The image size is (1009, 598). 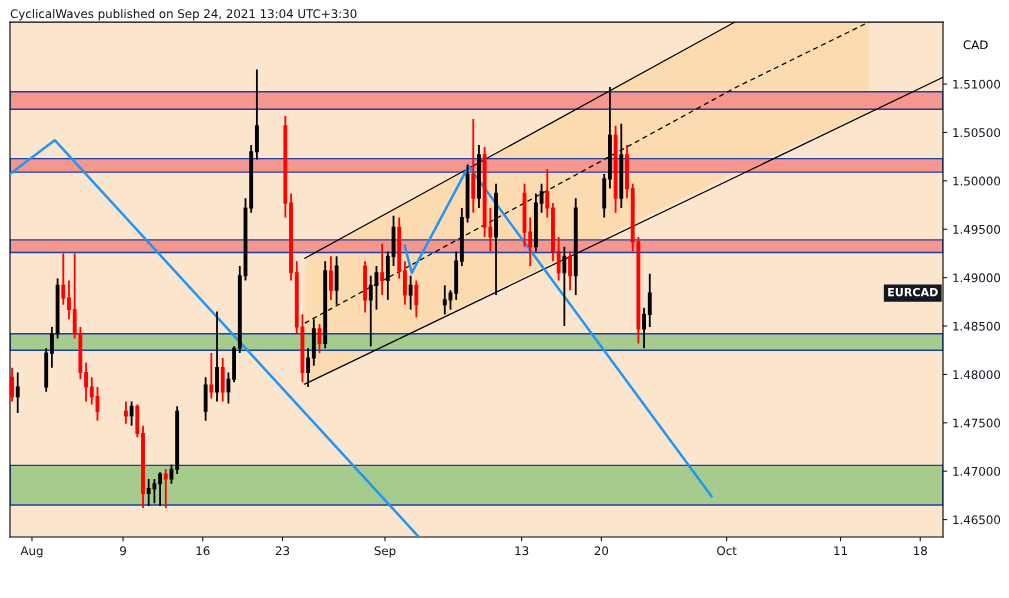 What do you see at coordinates (282, 551) in the screenshot?
I see `x-tick-label: 23` at bounding box center [282, 551].